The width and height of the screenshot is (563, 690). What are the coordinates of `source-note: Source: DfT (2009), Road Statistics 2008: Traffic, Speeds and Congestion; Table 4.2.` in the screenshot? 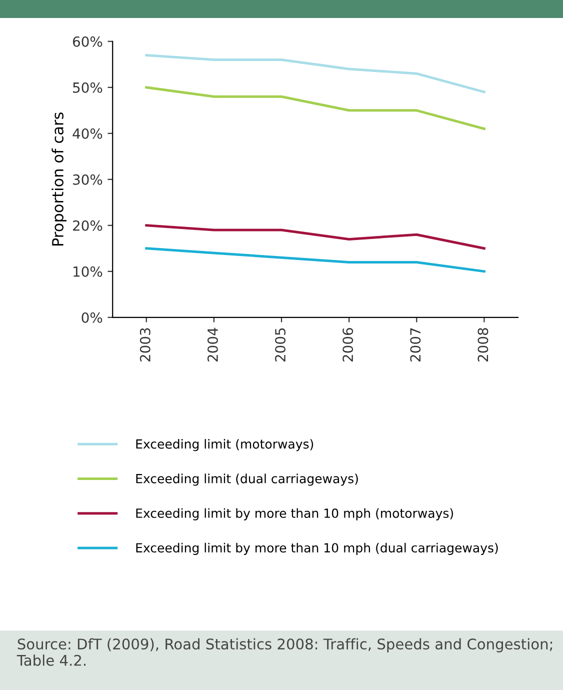 It's located at (284, 652).